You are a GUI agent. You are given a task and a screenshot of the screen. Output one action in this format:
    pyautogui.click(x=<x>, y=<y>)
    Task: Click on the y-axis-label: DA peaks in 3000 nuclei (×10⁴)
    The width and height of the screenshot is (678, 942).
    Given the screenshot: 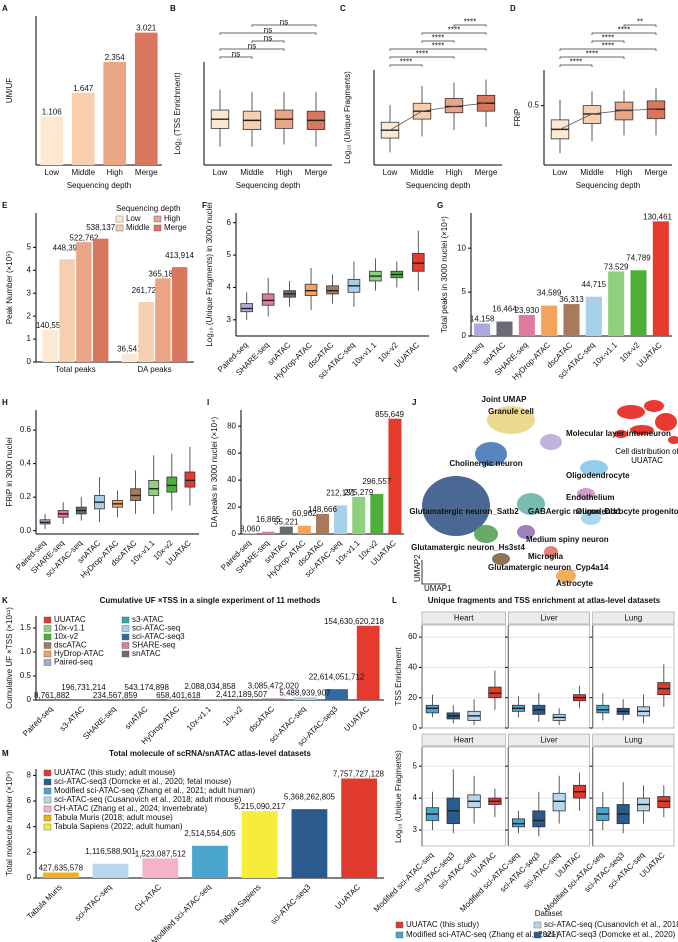 What is the action you would take?
    pyautogui.click(x=214, y=471)
    